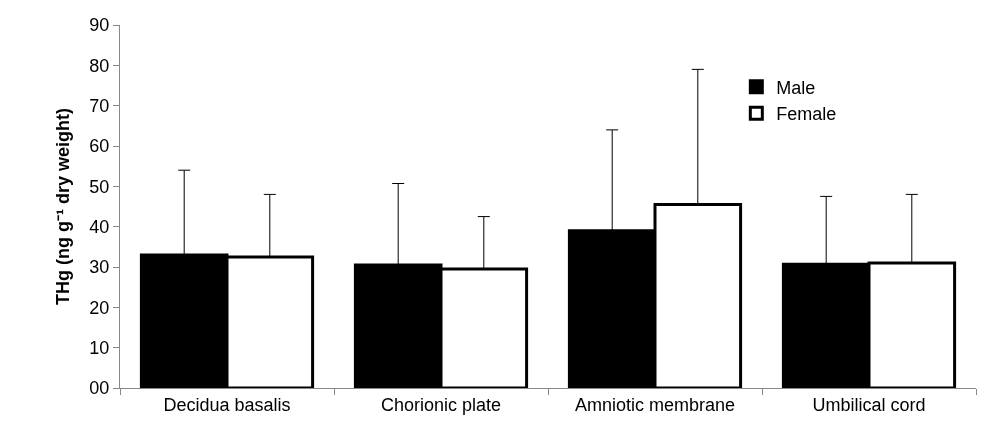 The width and height of the screenshot is (1001, 433). Describe the element at coordinates (99, 226) in the screenshot. I see `y-tick-label: 40` at that location.